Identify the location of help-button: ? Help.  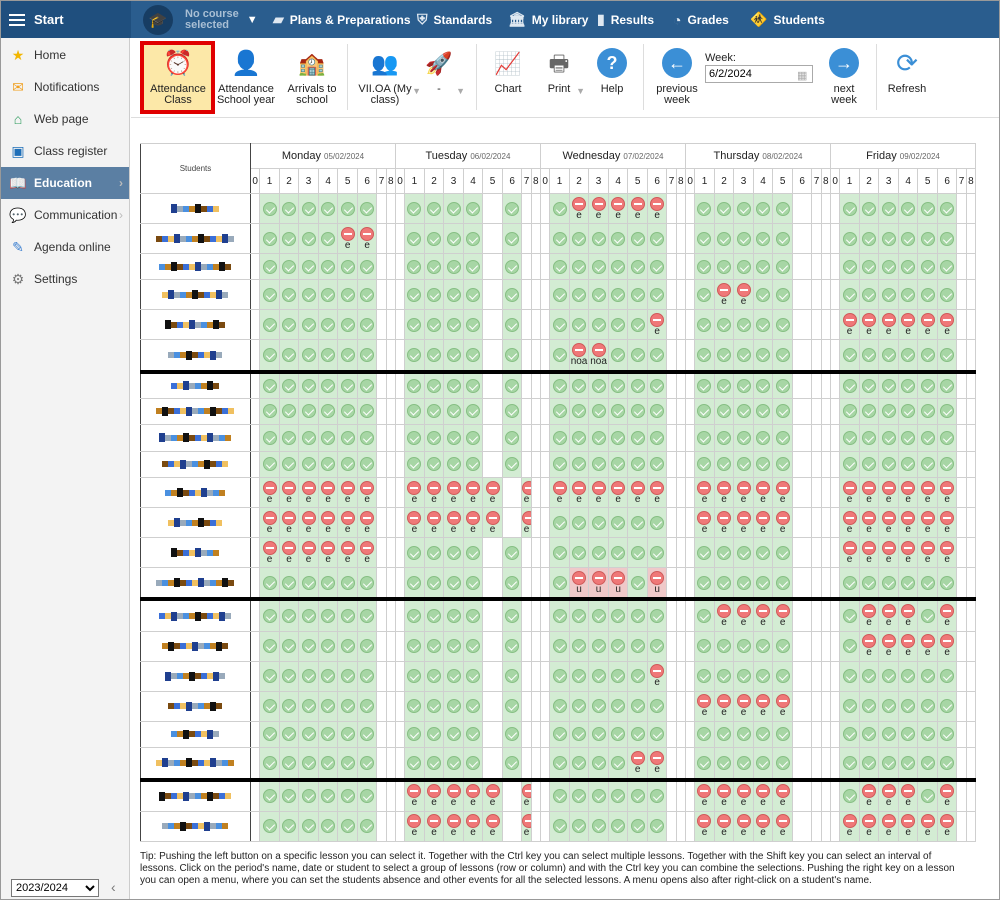
(612, 70).